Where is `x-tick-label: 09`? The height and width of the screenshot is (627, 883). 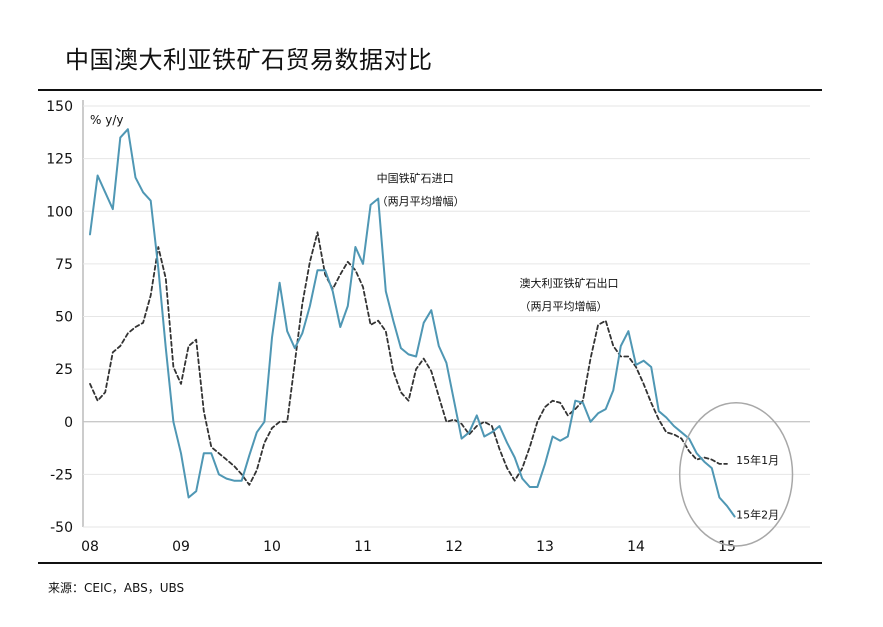 x-tick-label: 09 is located at coordinates (181, 547).